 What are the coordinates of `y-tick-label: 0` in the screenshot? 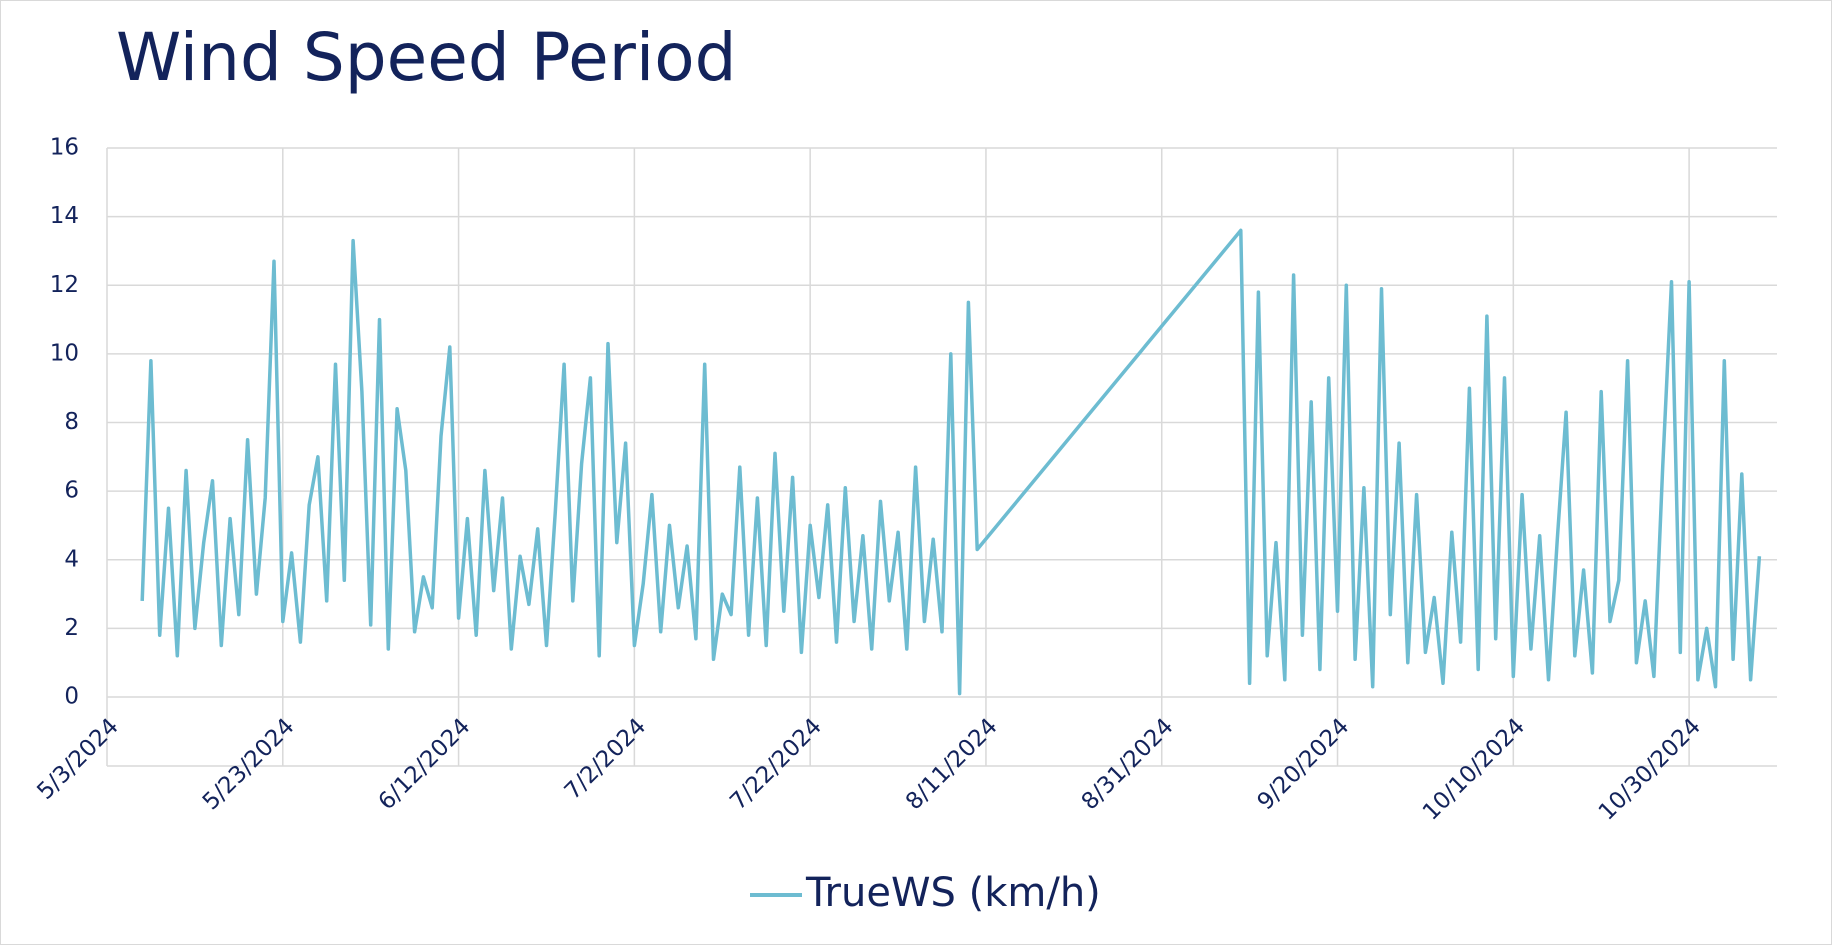 It's located at (71, 697).